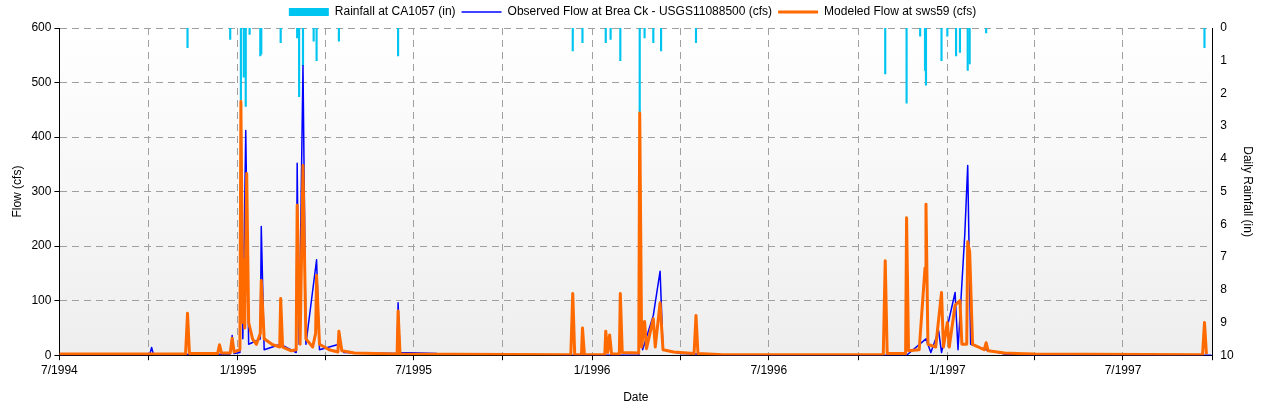  I want to click on x-tick-label: 1/1996, so click(592, 369).